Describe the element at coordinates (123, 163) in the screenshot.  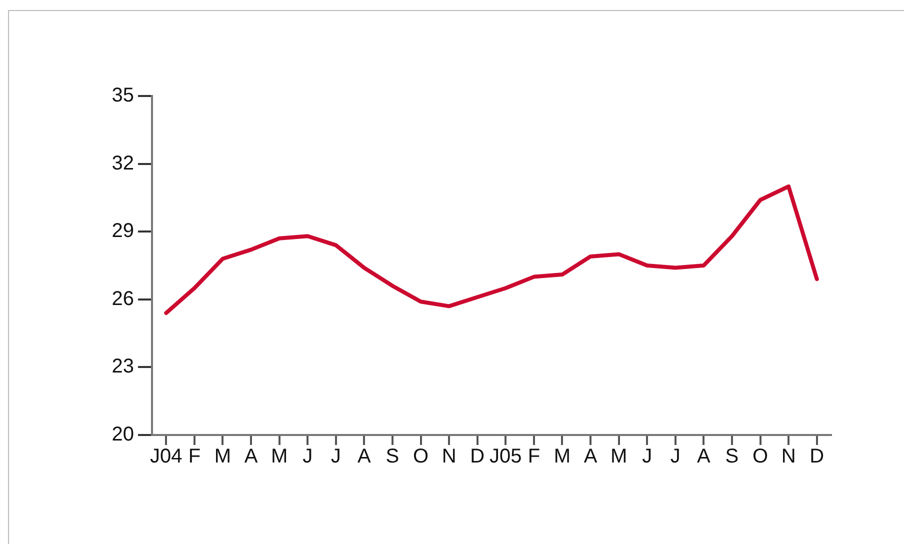
I see `y-tick-label: 32` at that location.